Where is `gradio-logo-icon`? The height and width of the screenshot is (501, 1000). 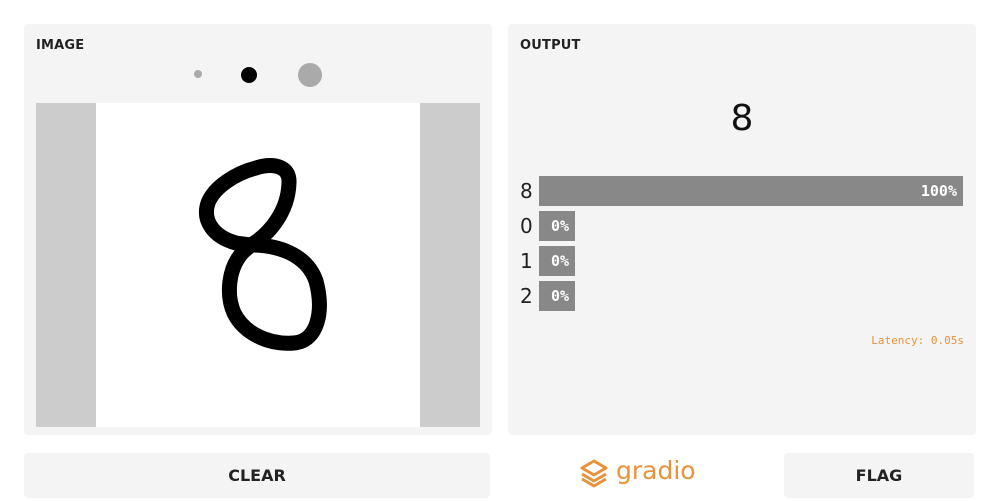 gradio-logo-icon is located at coordinates (594, 473).